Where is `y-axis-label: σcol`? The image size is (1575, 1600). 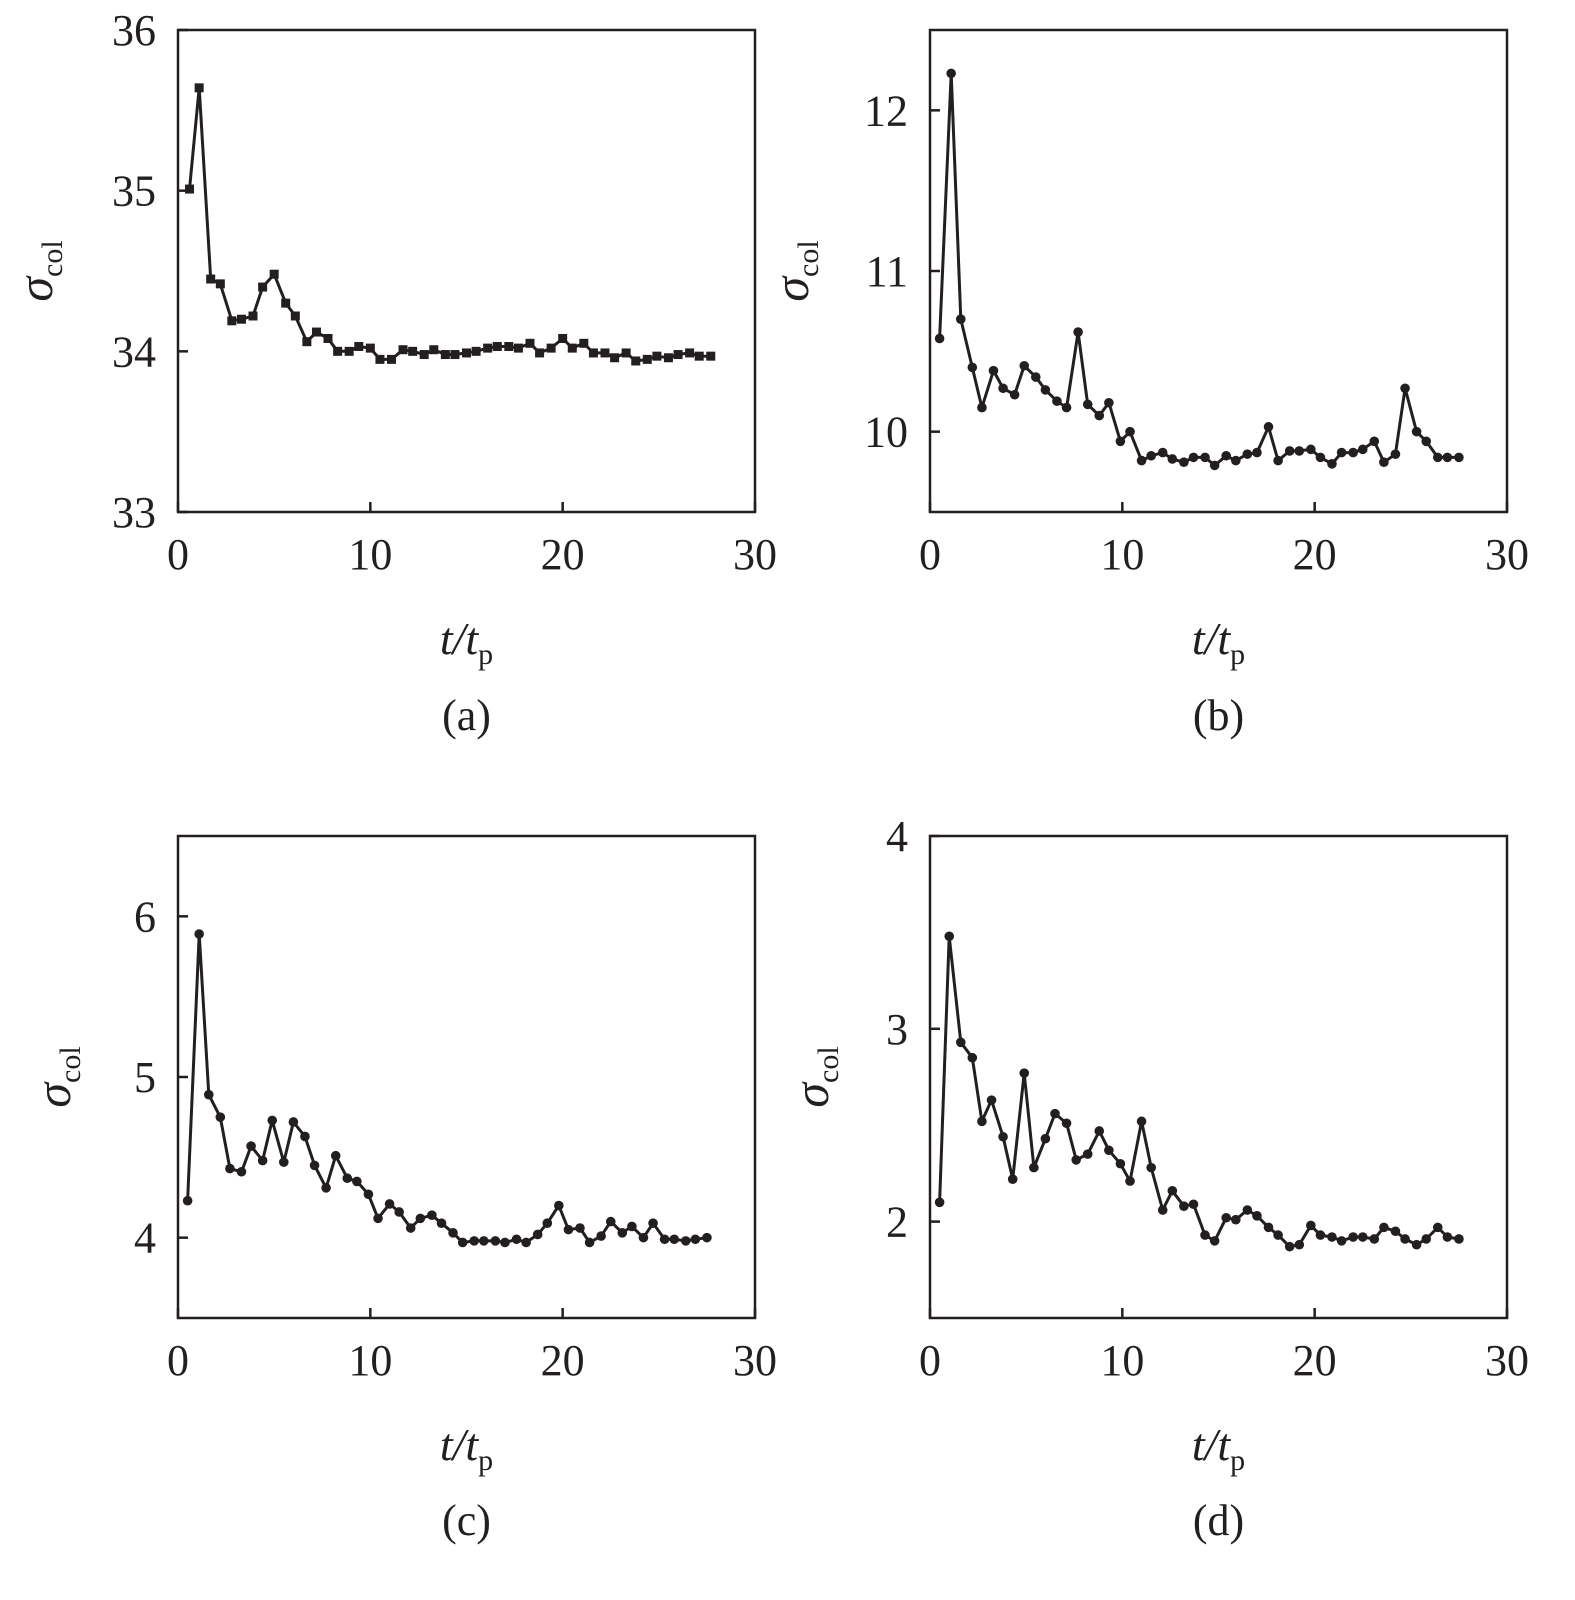
y-axis-label: σcol is located at coordinates (38, 270).